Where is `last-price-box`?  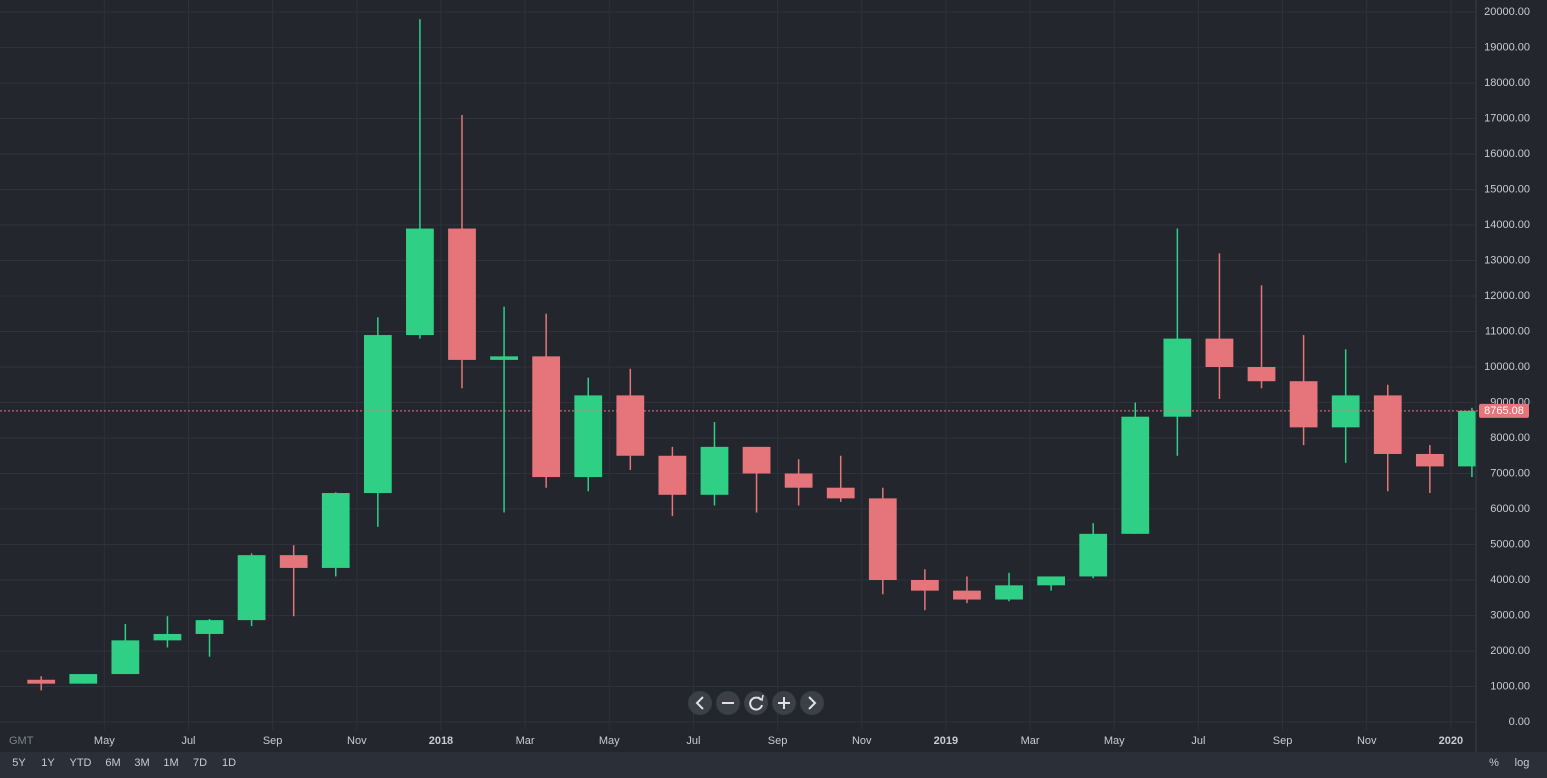
last-price-box is located at coordinates (1504, 410).